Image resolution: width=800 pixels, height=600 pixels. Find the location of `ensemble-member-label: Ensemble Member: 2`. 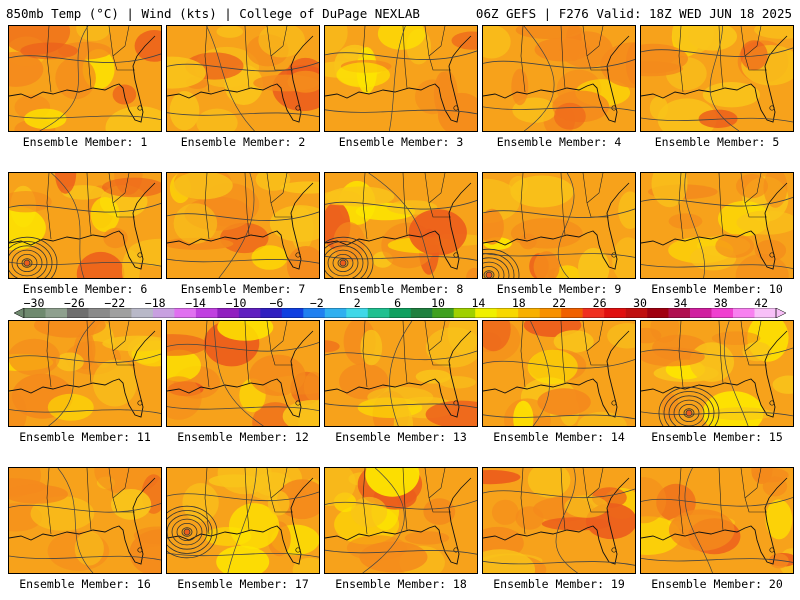

ensemble-member-label: Ensemble Member: 2 is located at coordinates (243, 142).